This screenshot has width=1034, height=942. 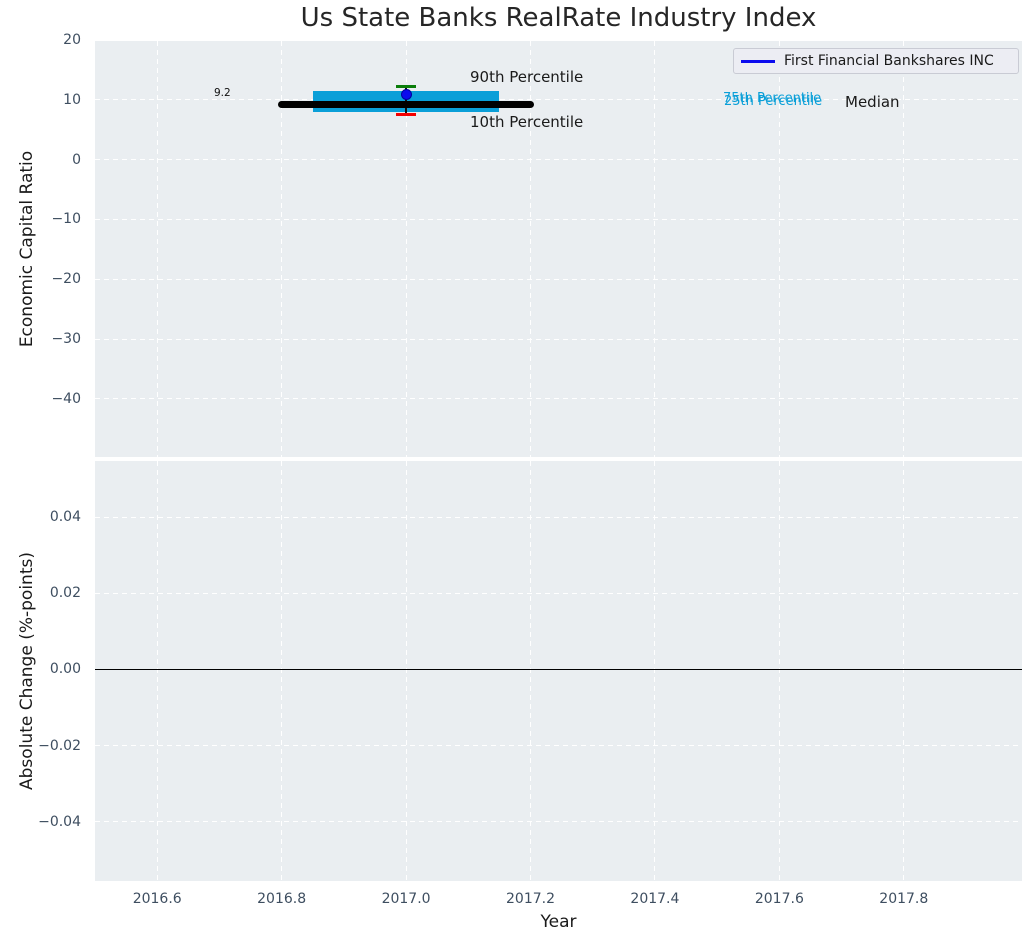 I want to click on y-tick-label: −40, so click(x=66, y=398).